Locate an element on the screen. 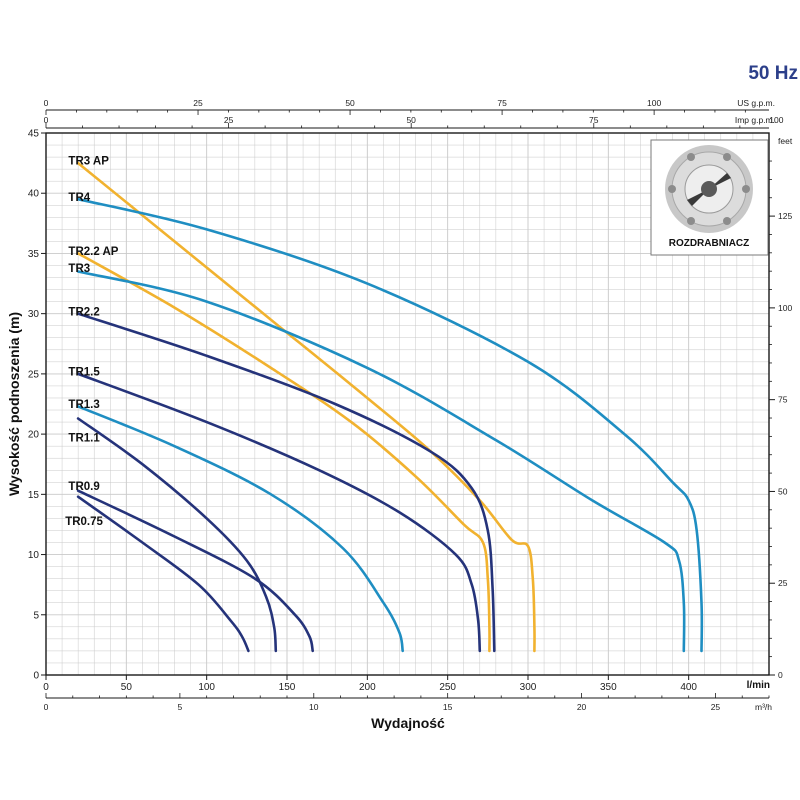 This screenshot has height=800, width=800. us-tick-label: 100 is located at coordinates (654, 103).